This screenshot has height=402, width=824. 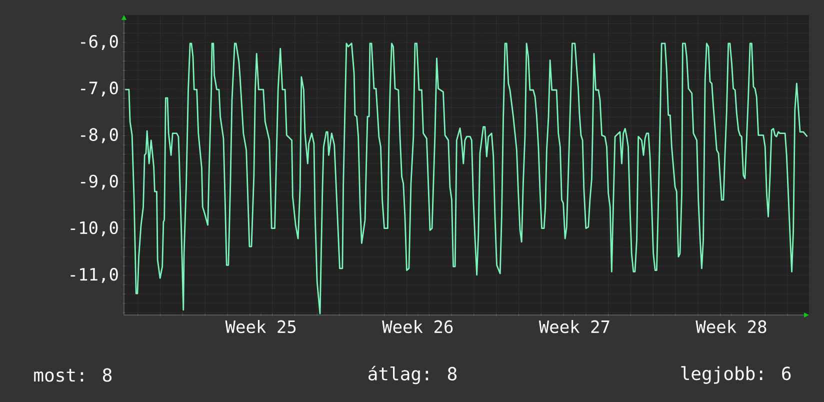 What do you see at coordinates (99, 182) in the screenshot?
I see `y-tick-label: -9,0` at bounding box center [99, 182].